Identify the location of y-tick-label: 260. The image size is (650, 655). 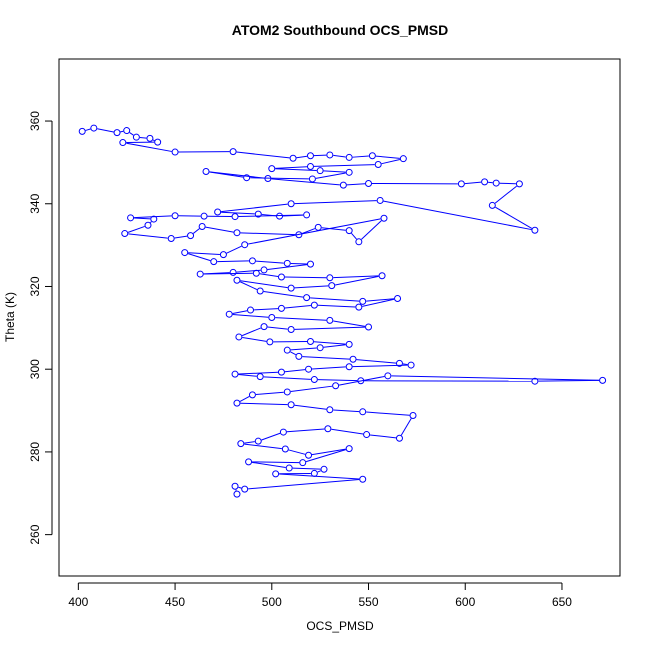
(35, 534).